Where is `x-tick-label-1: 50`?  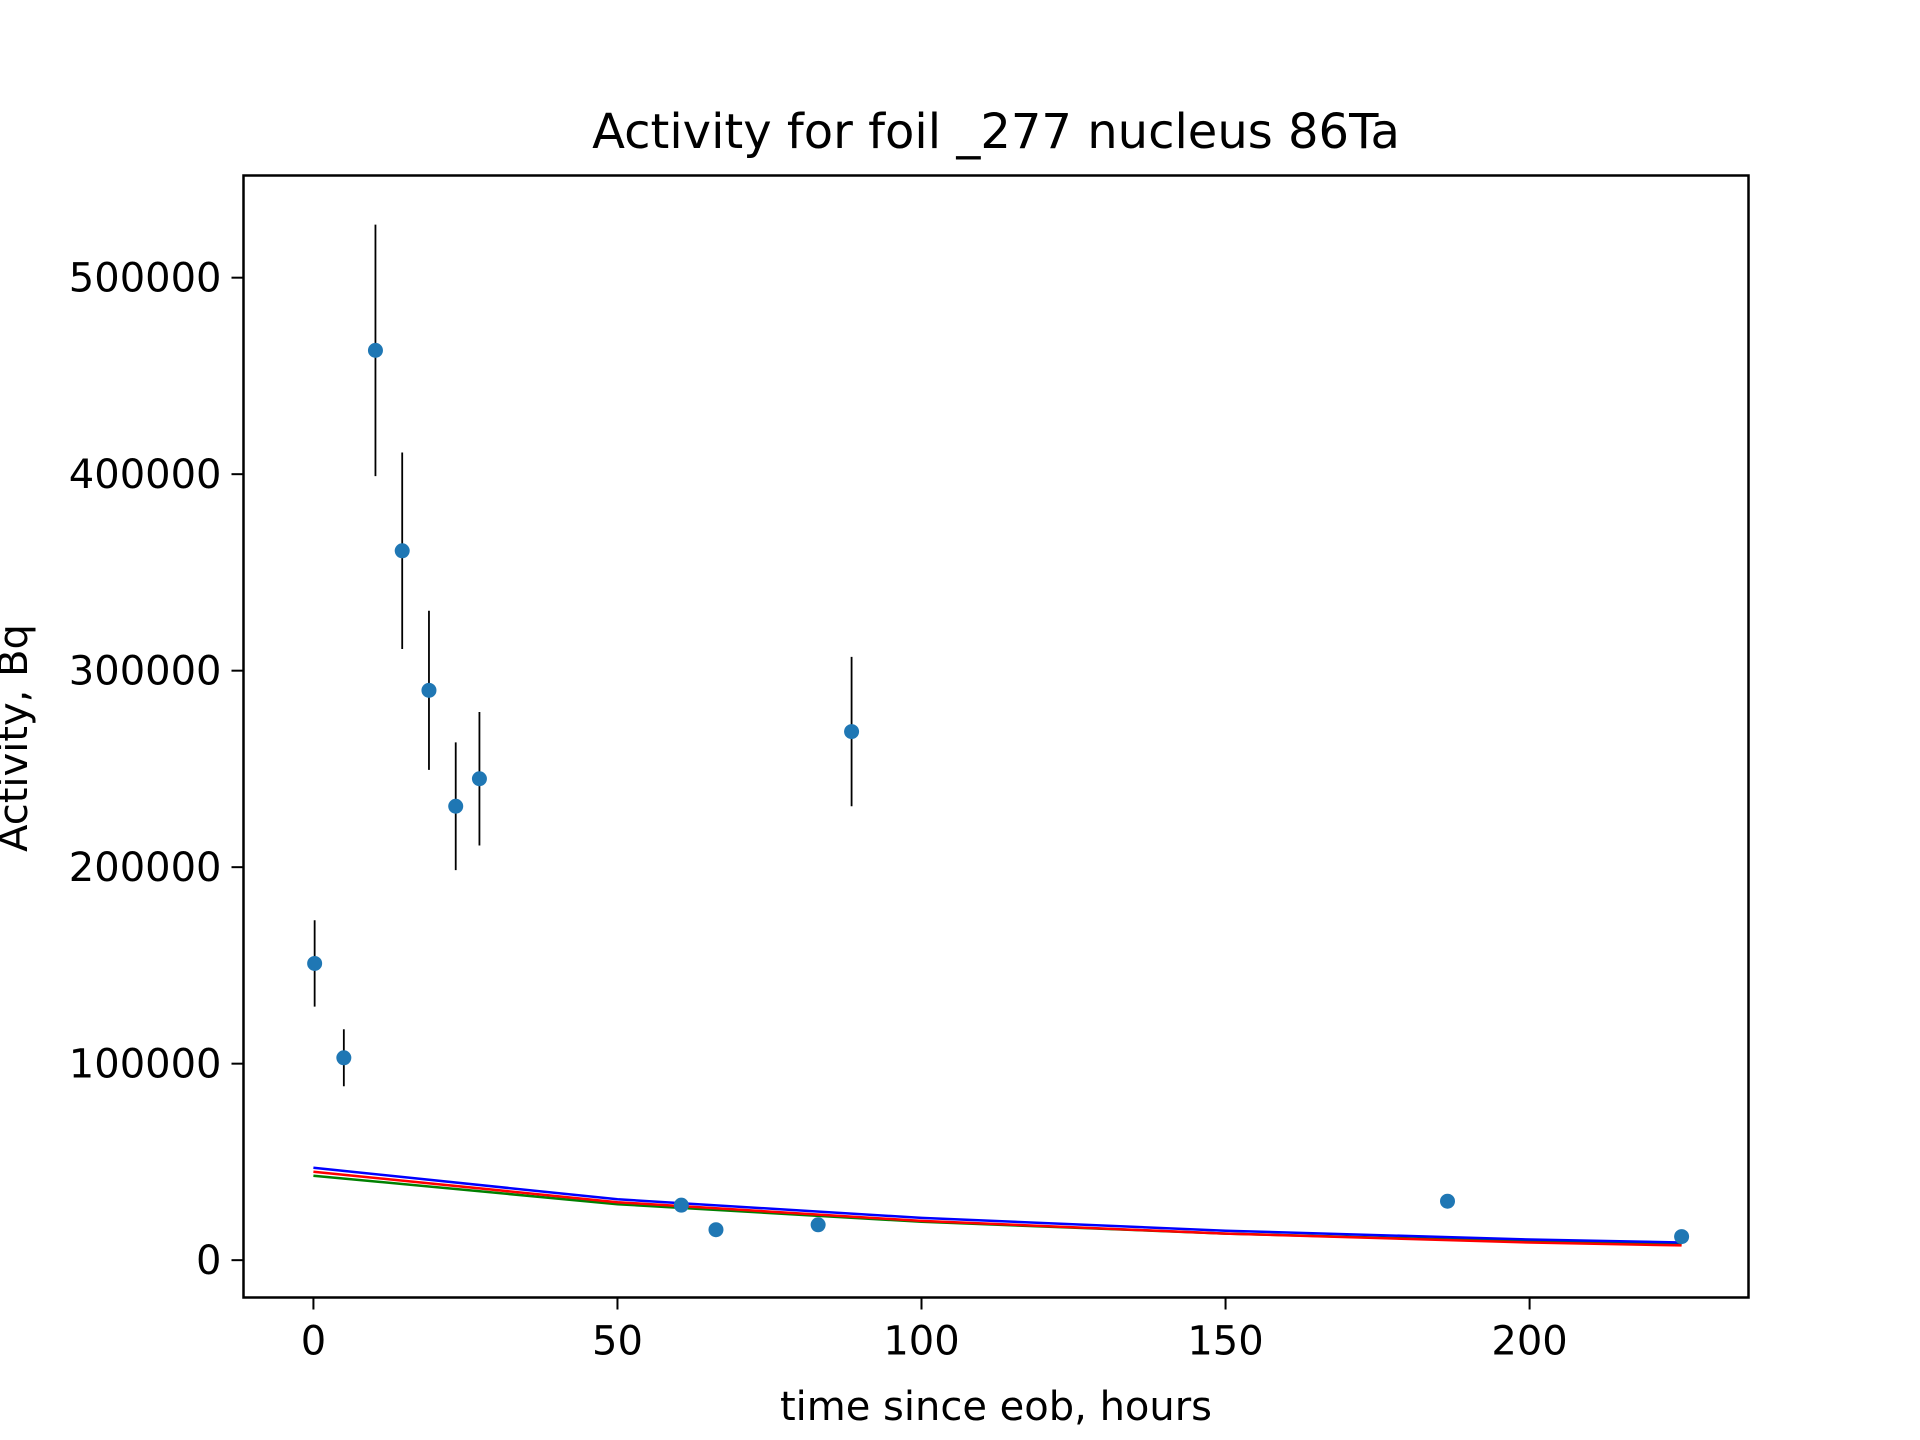
x-tick-label-1: 50 is located at coordinates (617, 1342).